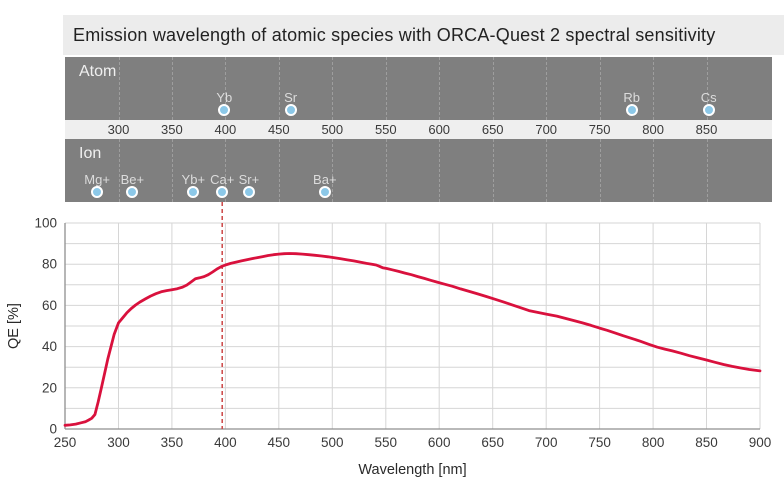 This screenshot has height=490, width=784. I want to click on ion-marker-label: Ba+, so click(325, 179).